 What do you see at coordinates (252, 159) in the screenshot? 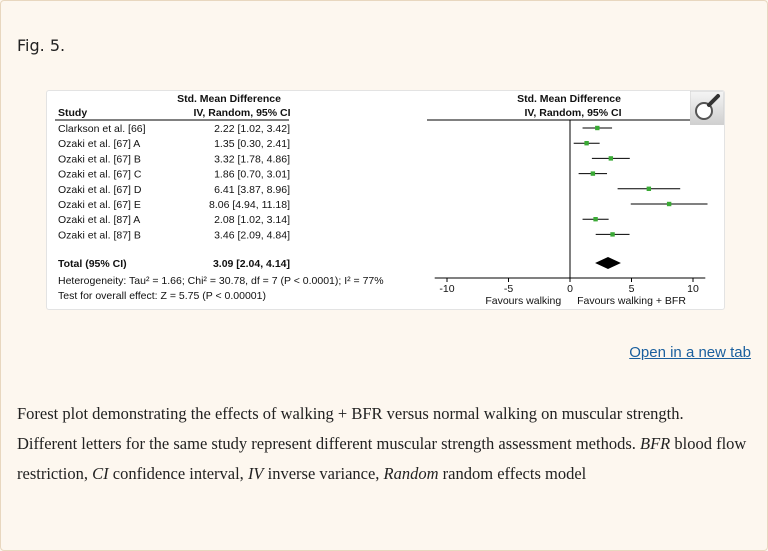
I see `study-effect-label: 3.32 [1.78, 4.86]` at bounding box center [252, 159].